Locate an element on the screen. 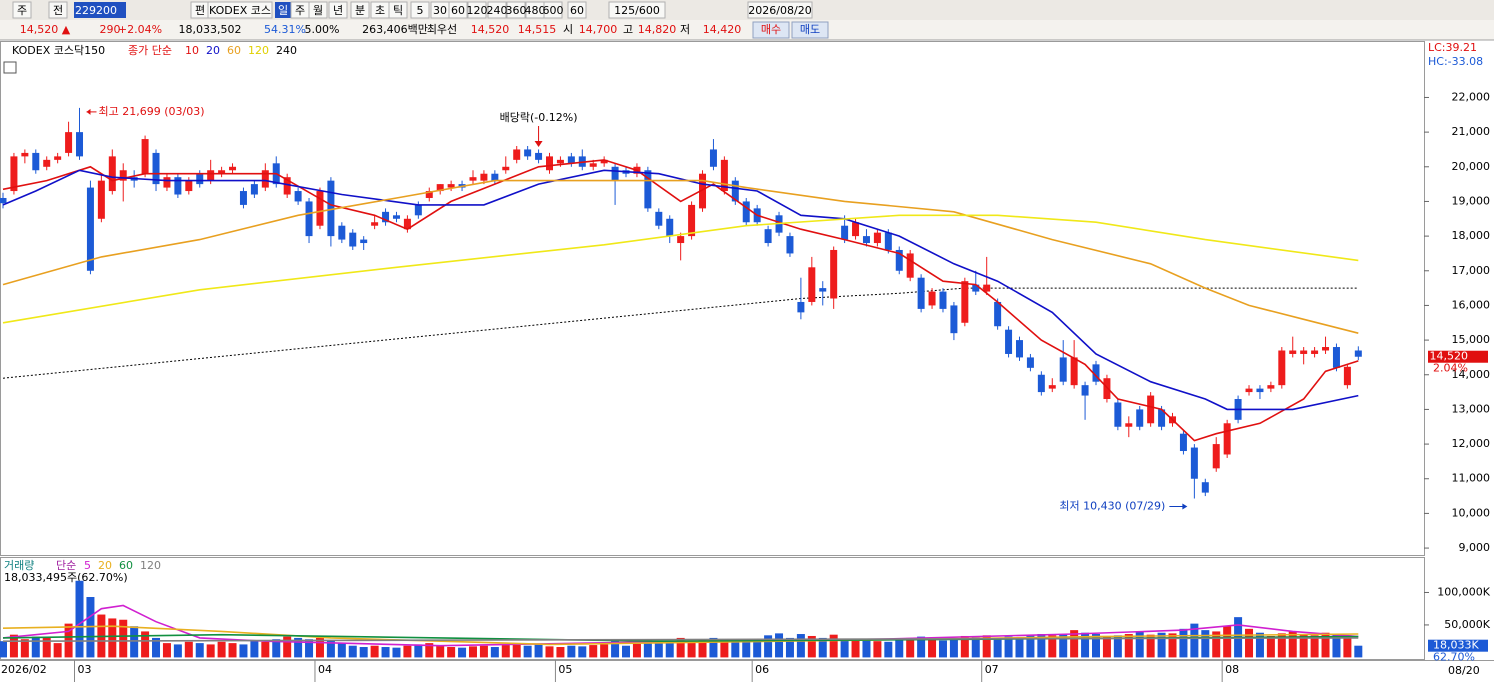  quote-item: 고 is located at coordinates (628, 29).